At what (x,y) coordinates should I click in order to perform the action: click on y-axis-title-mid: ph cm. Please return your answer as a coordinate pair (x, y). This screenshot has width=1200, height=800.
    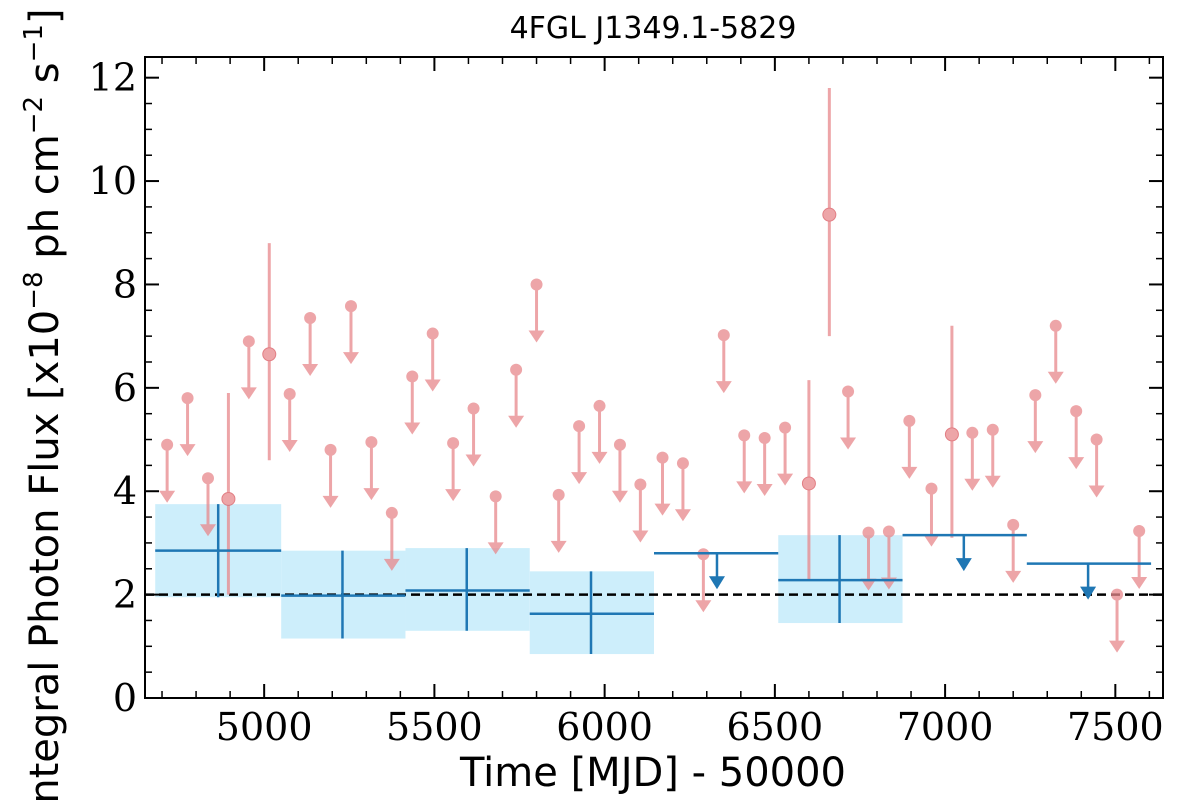
    Looking at the image, I should click on (45, 202).